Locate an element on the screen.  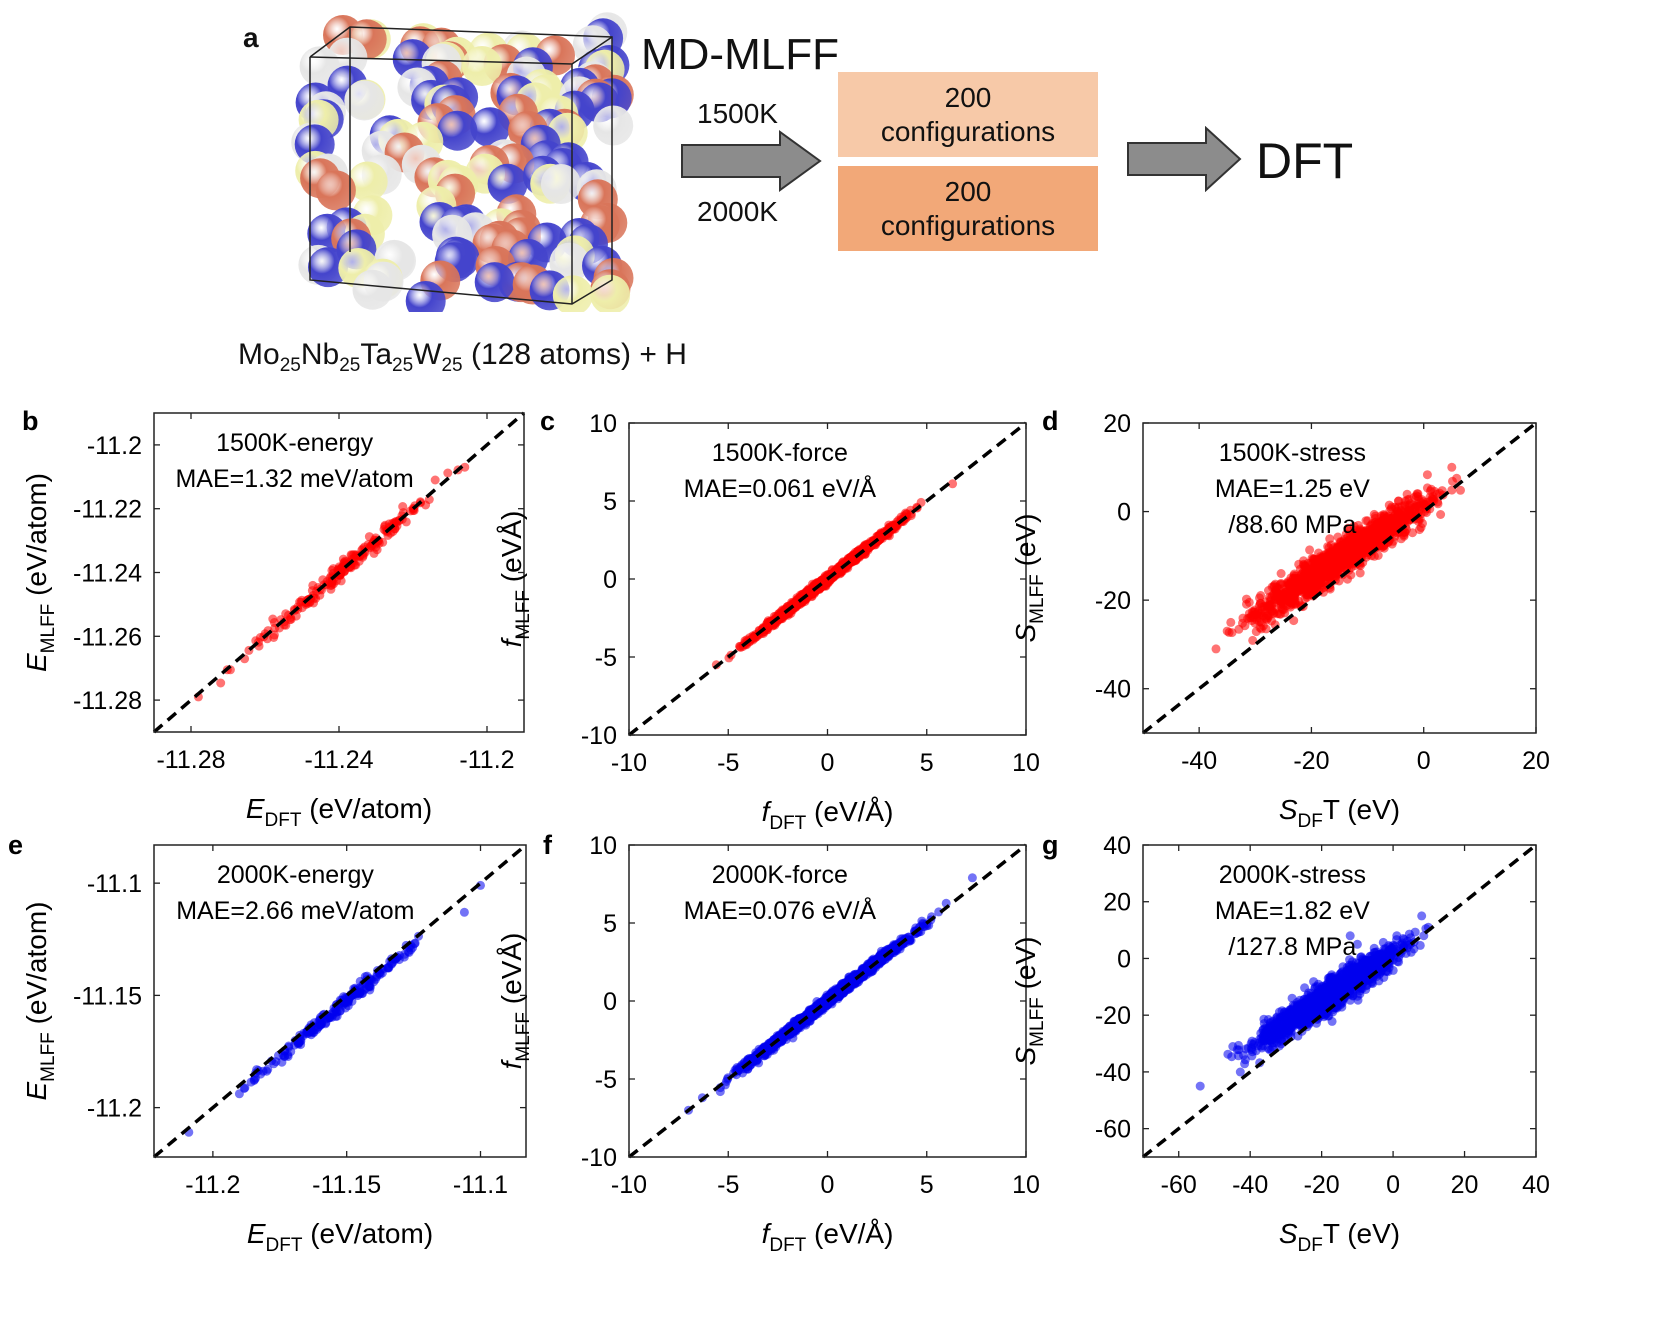
x-axis-label: fDFT (eV/Å) is located at coordinates (828, 815).